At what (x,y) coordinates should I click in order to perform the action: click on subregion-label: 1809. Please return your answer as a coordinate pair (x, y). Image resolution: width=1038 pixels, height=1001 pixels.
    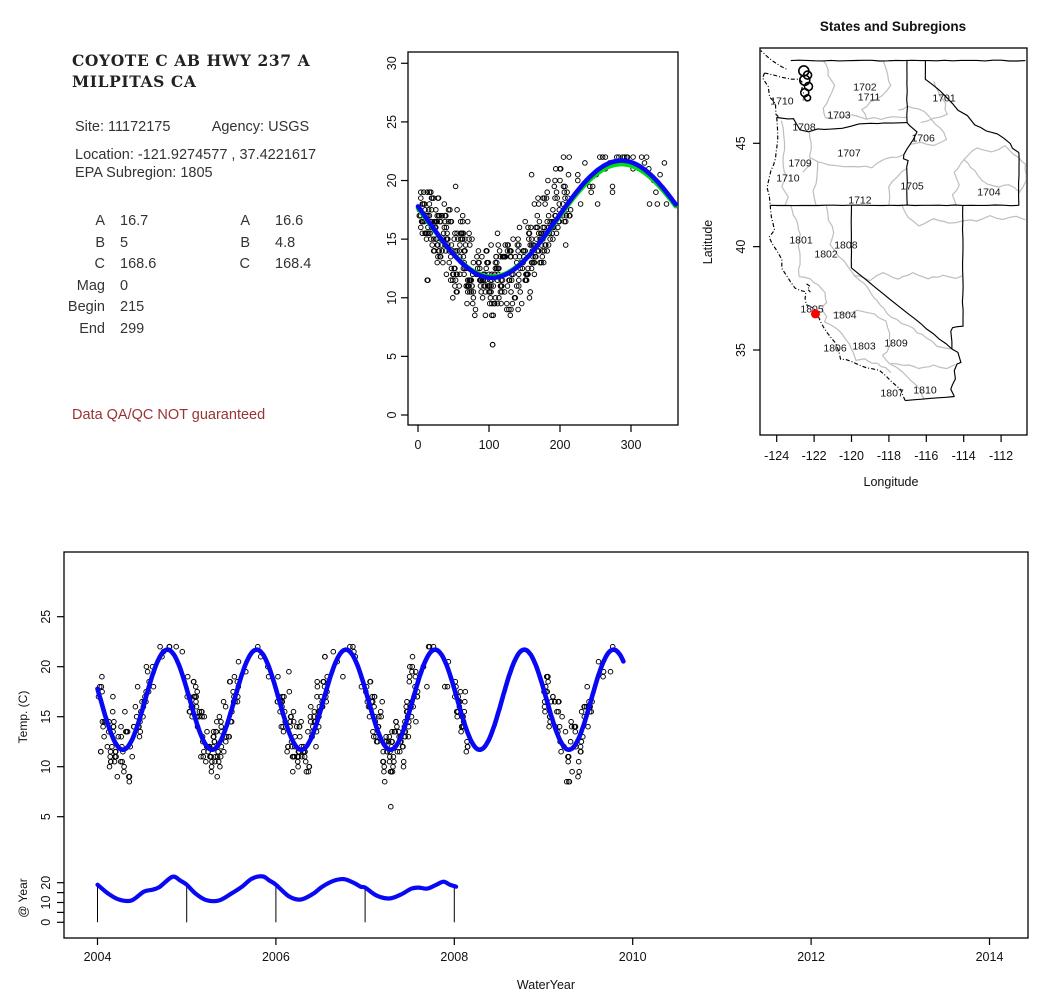
    Looking at the image, I should click on (896, 343).